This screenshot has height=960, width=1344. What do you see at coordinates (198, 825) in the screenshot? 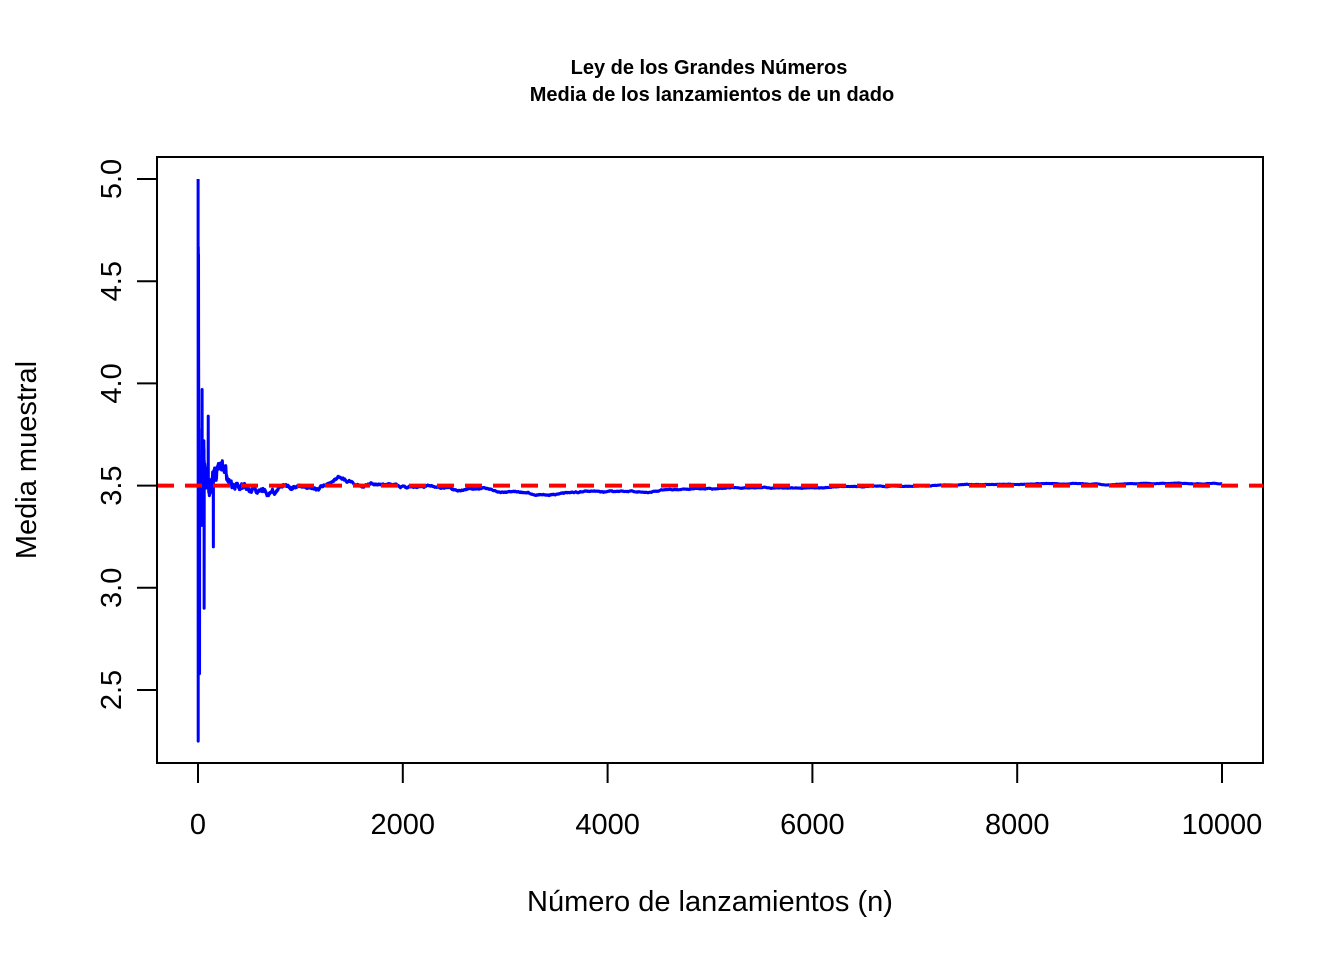
I see `x-tick-label: 0` at bounding box center [198, 825].